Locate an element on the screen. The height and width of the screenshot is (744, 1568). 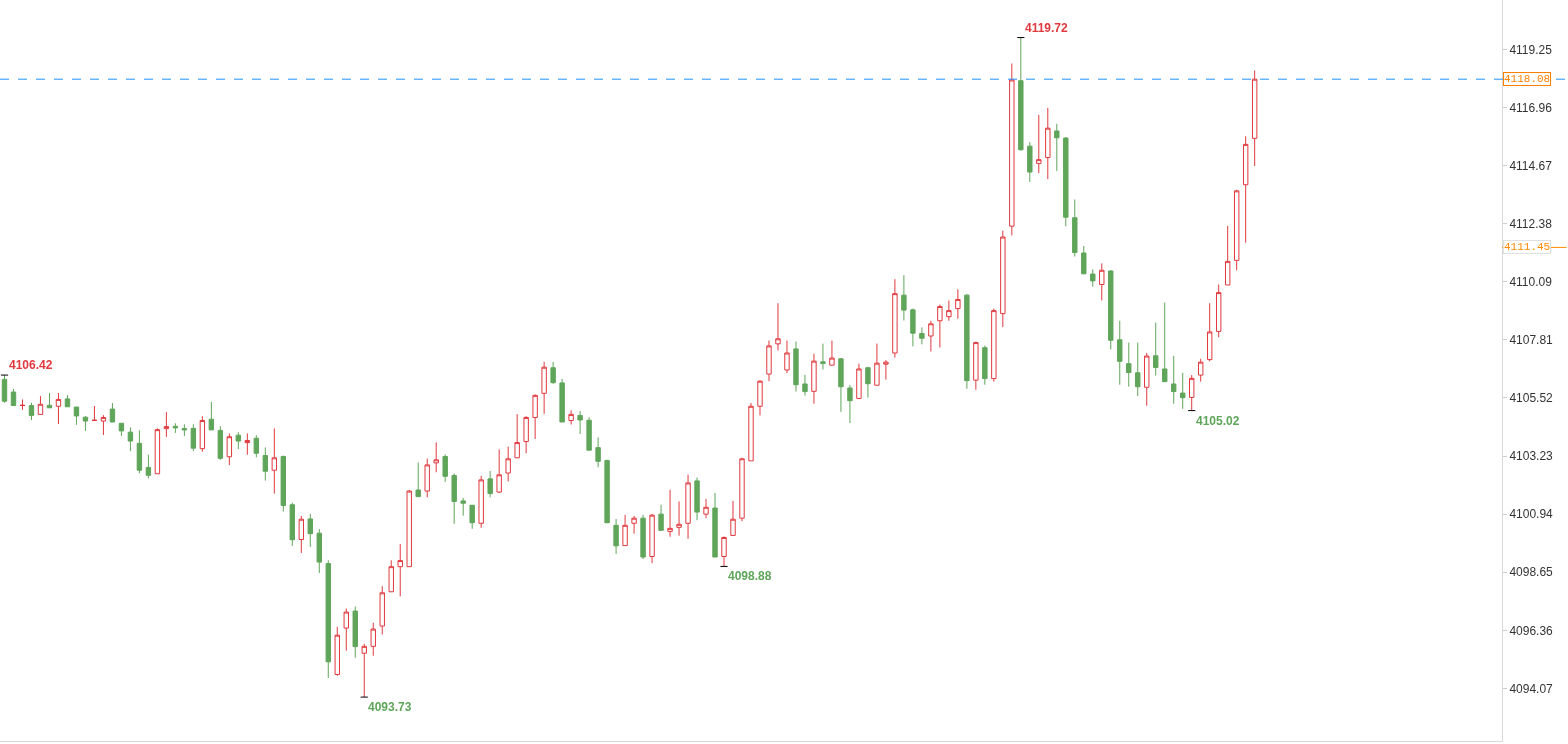
y-tick-label: 4100.94 is located at coordinates (1531, 514).